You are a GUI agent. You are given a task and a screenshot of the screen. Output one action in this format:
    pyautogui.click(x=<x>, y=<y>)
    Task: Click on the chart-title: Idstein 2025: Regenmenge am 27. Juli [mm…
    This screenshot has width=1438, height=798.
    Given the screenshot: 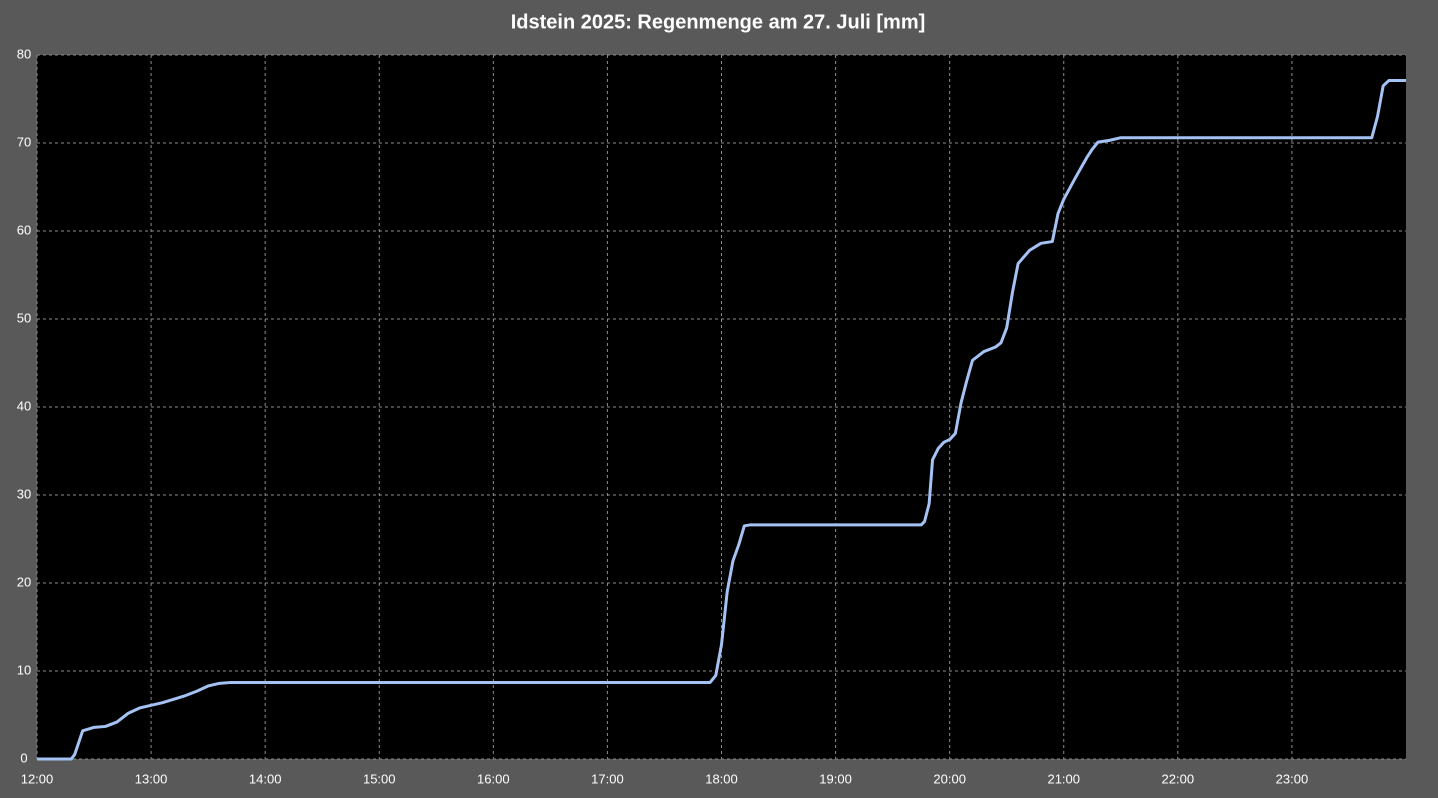 What is the action you would take?
    pyautogui.click(x=718, y=22)
    